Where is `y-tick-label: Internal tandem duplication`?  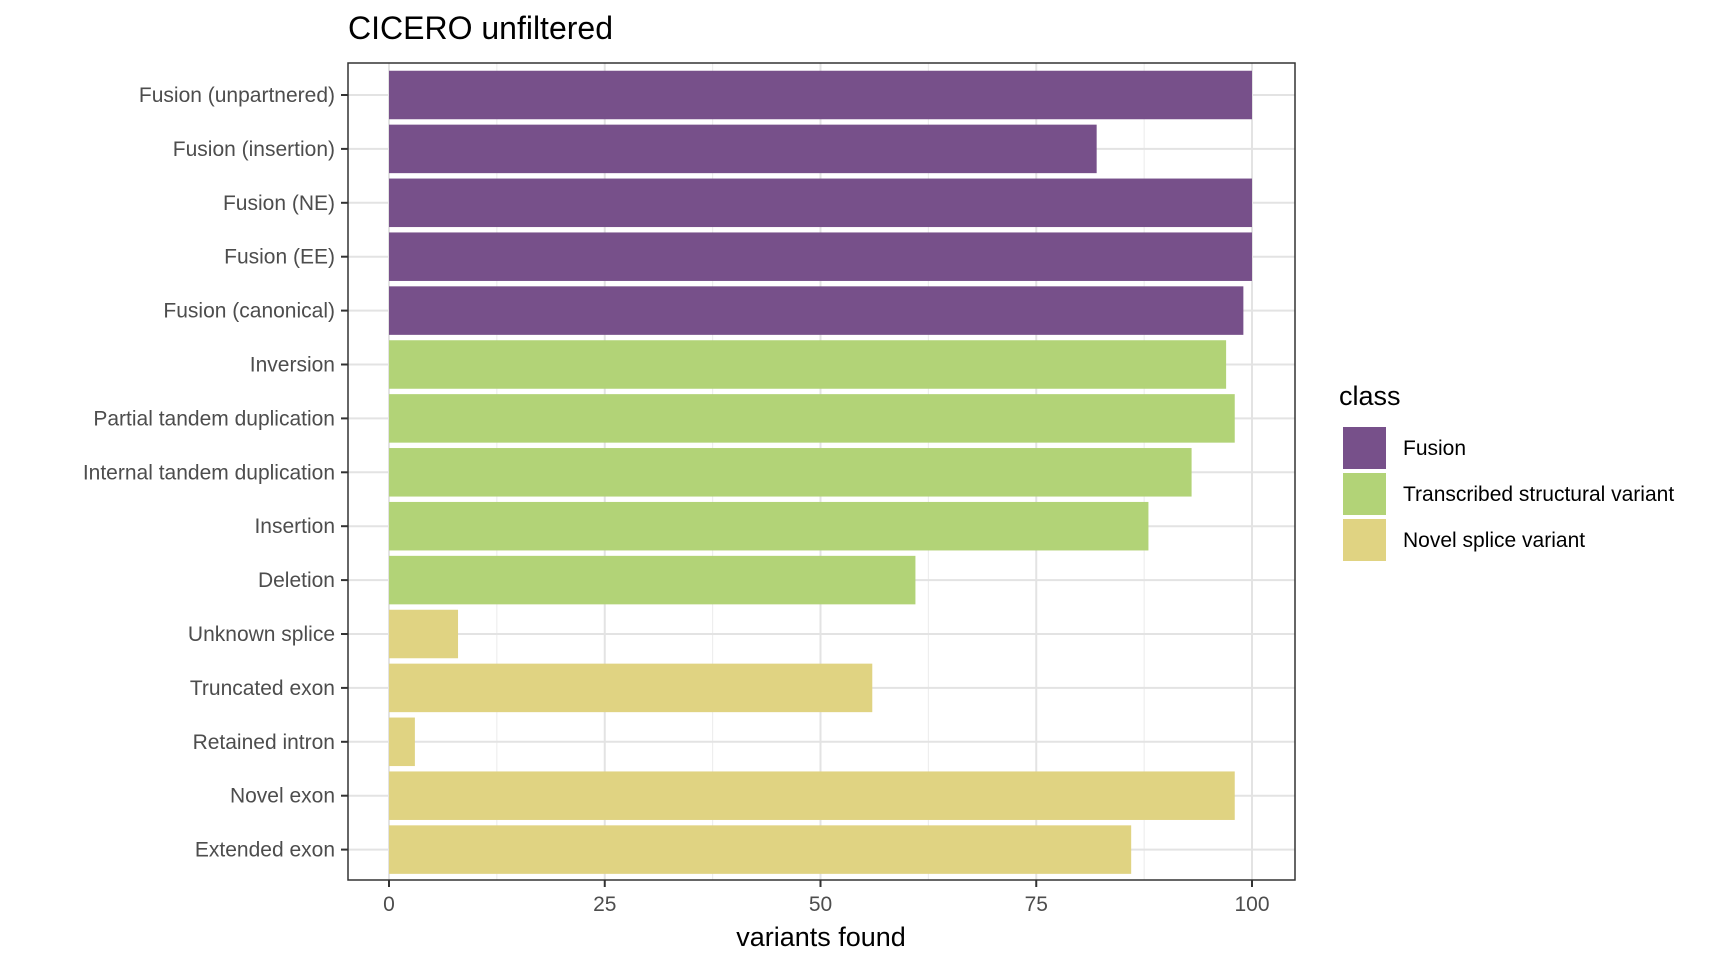 y-tick-label: Internal tandem duplication is located at coordinates (209, 472).